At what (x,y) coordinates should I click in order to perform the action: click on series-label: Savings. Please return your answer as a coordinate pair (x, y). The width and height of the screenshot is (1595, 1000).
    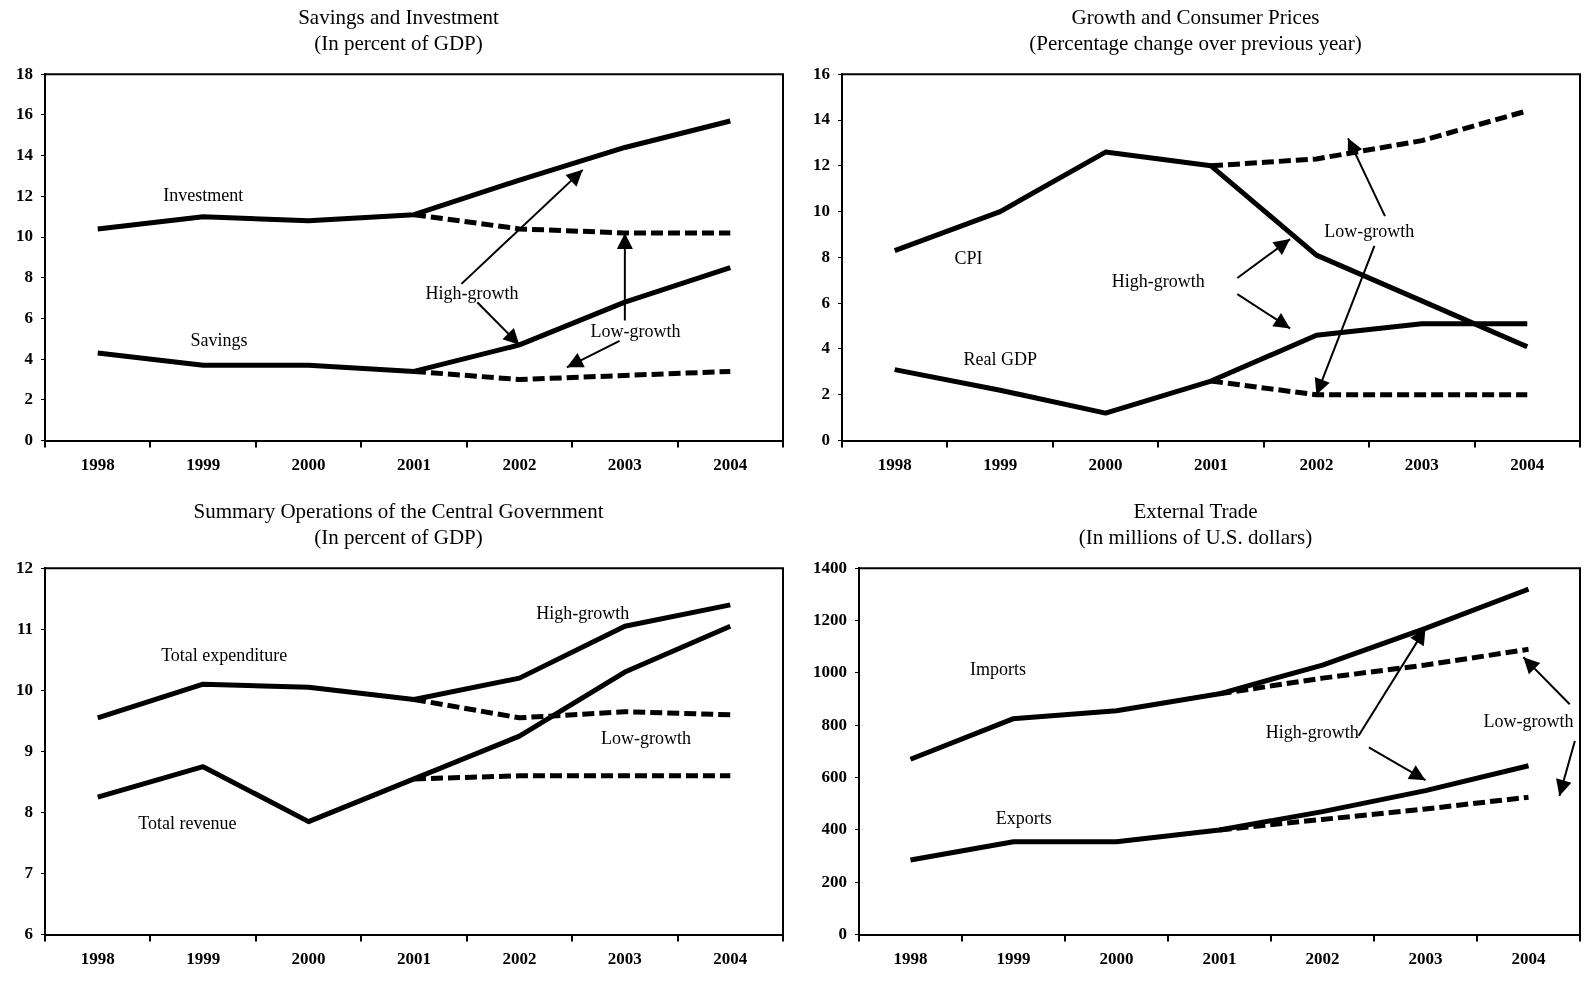
    Looking at the image, I should click on (219, 339).